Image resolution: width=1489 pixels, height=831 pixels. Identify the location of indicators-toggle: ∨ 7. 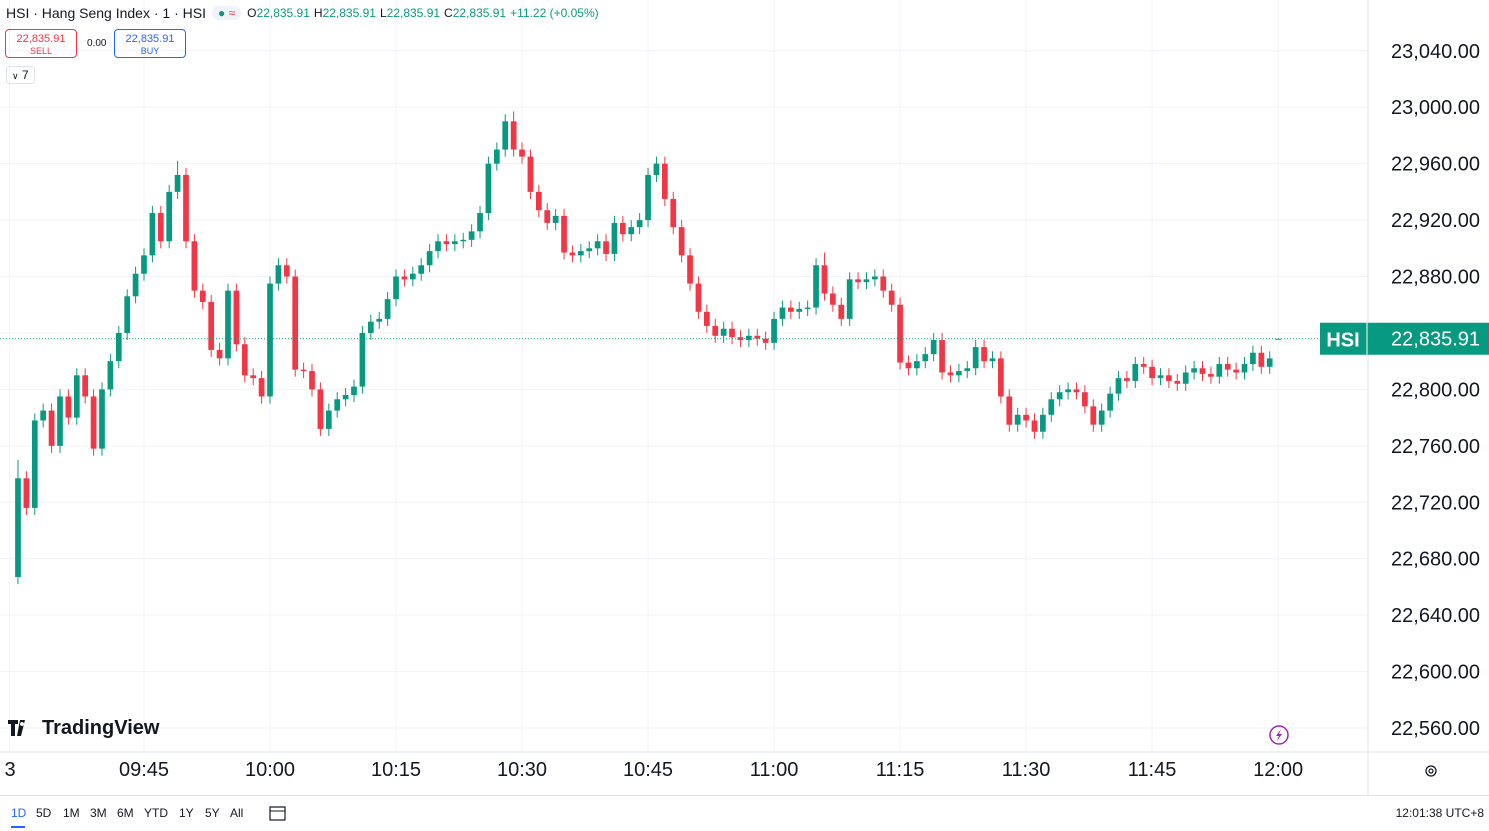
(20, 75).